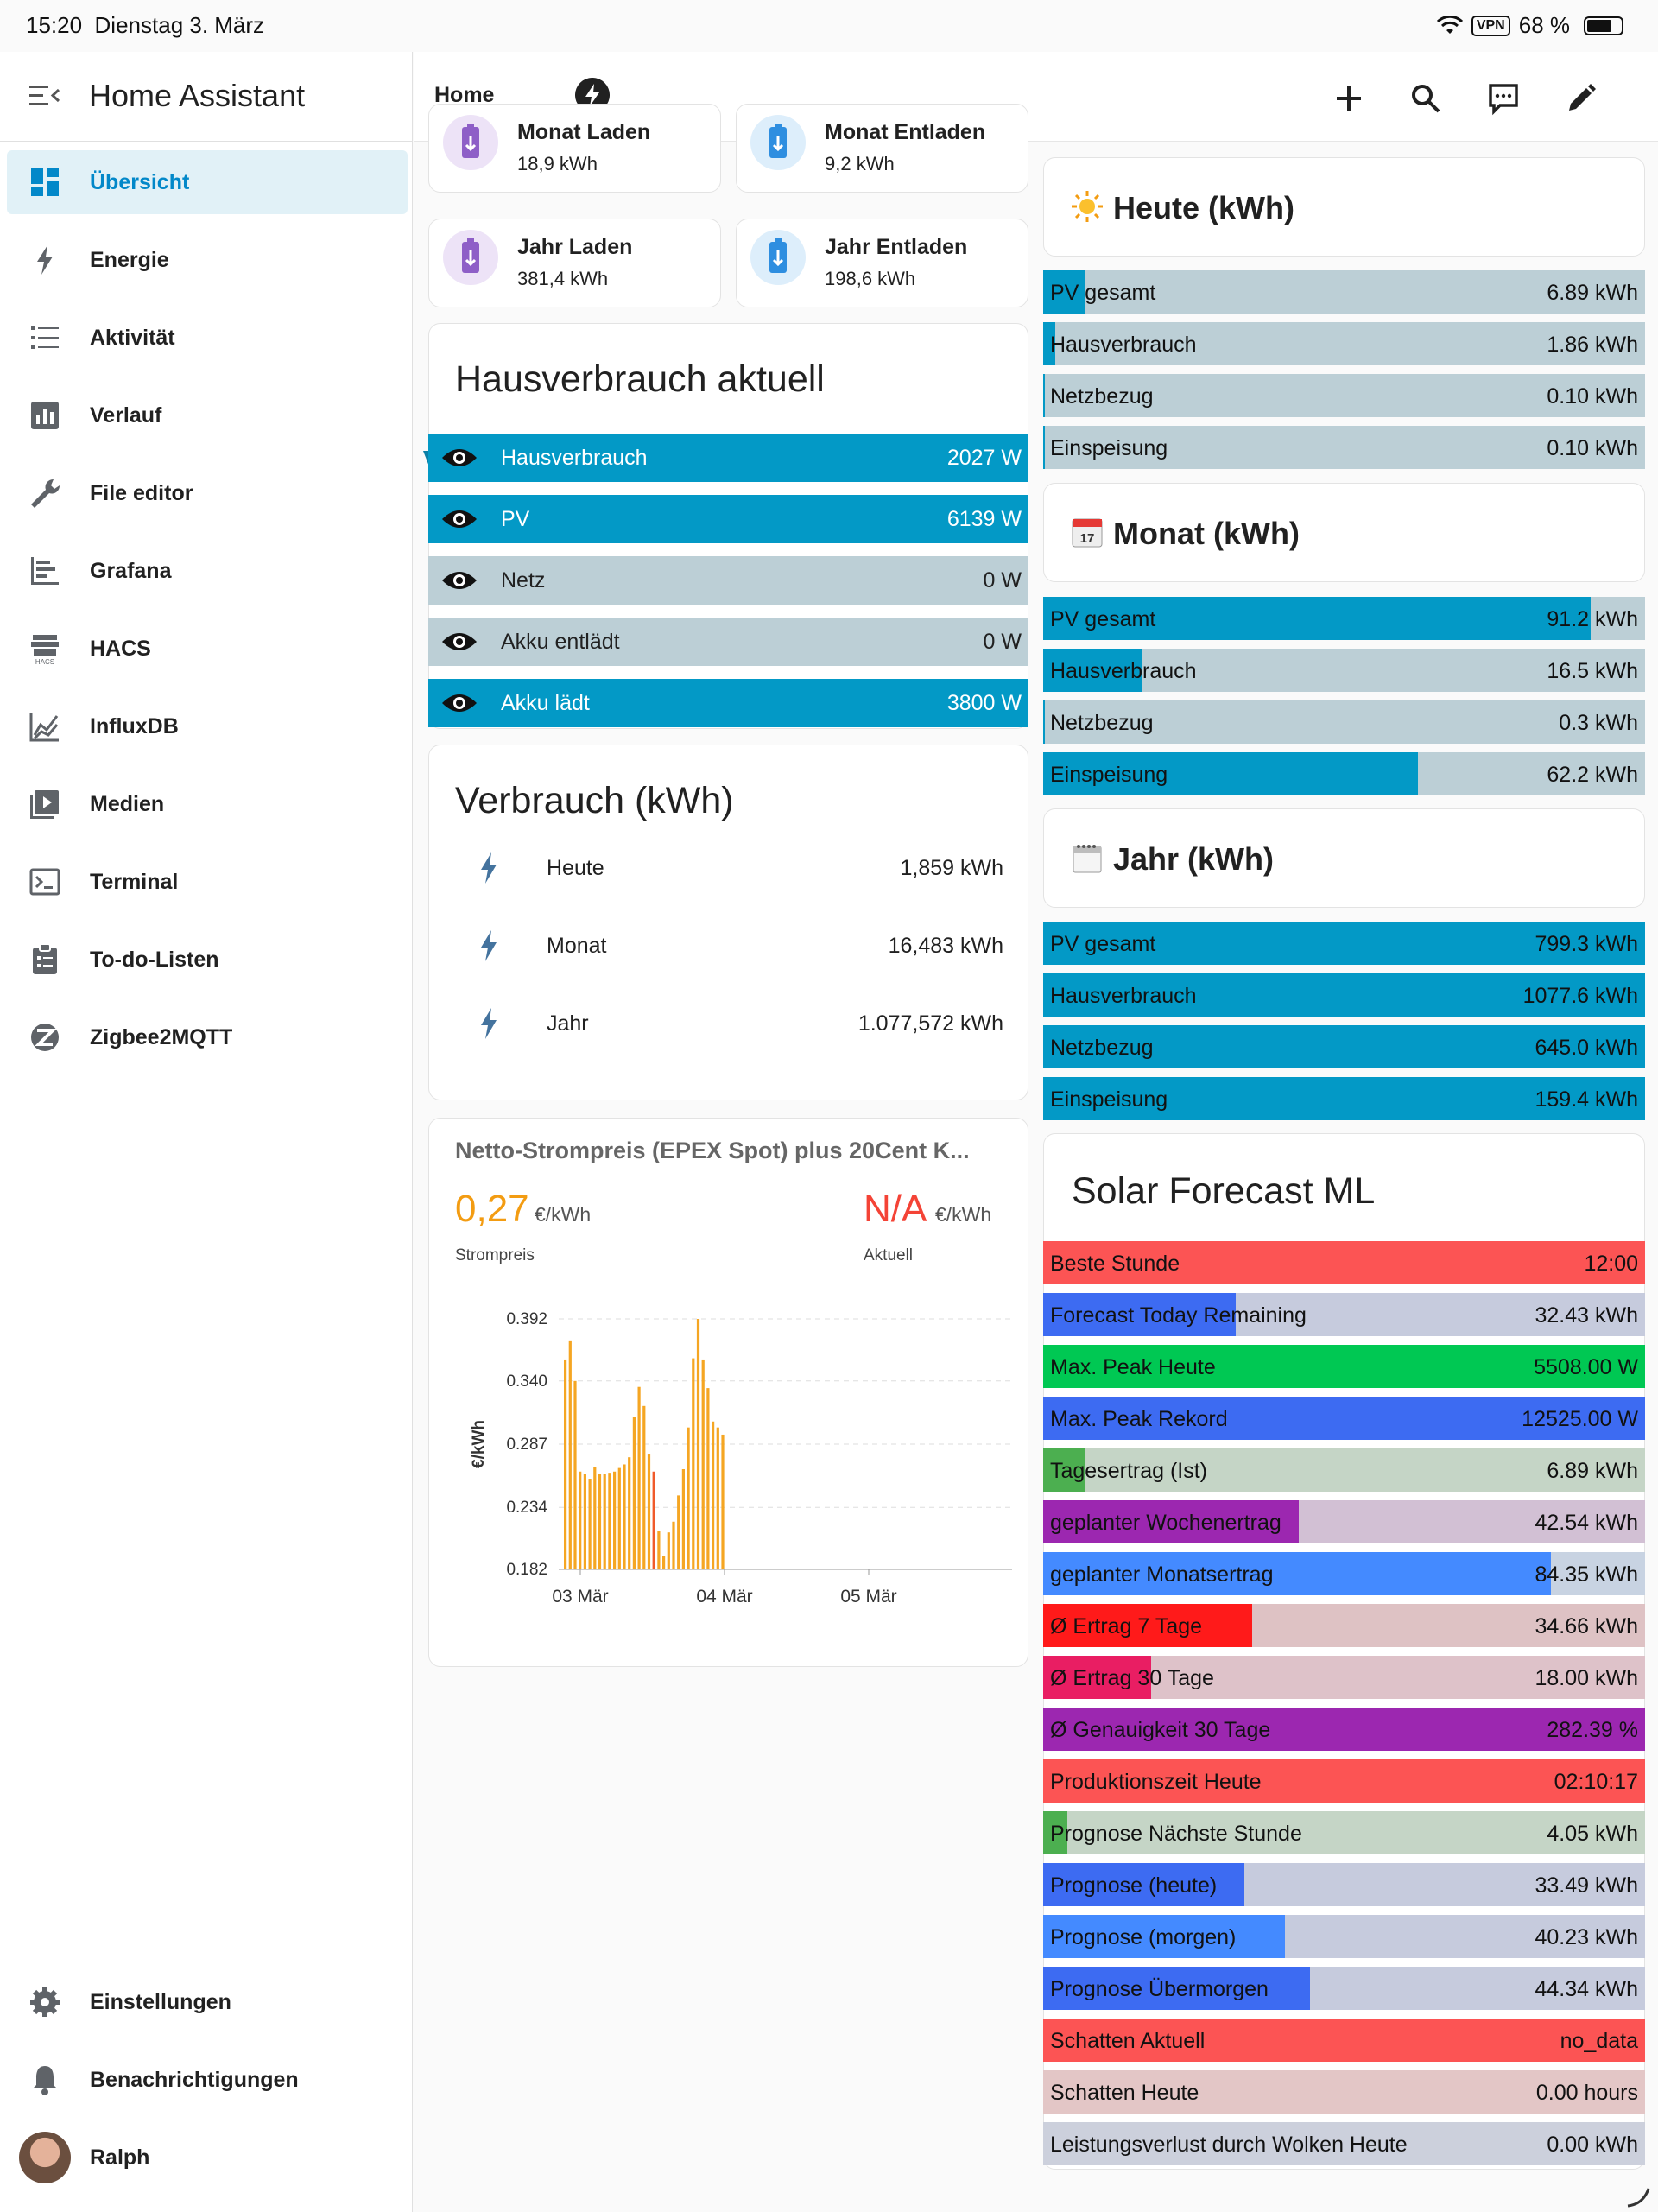 The image size is (1658, 2212). I want to click on heute-bar-row: Einspeisung 0.10 kWh, so click(1344, 447).